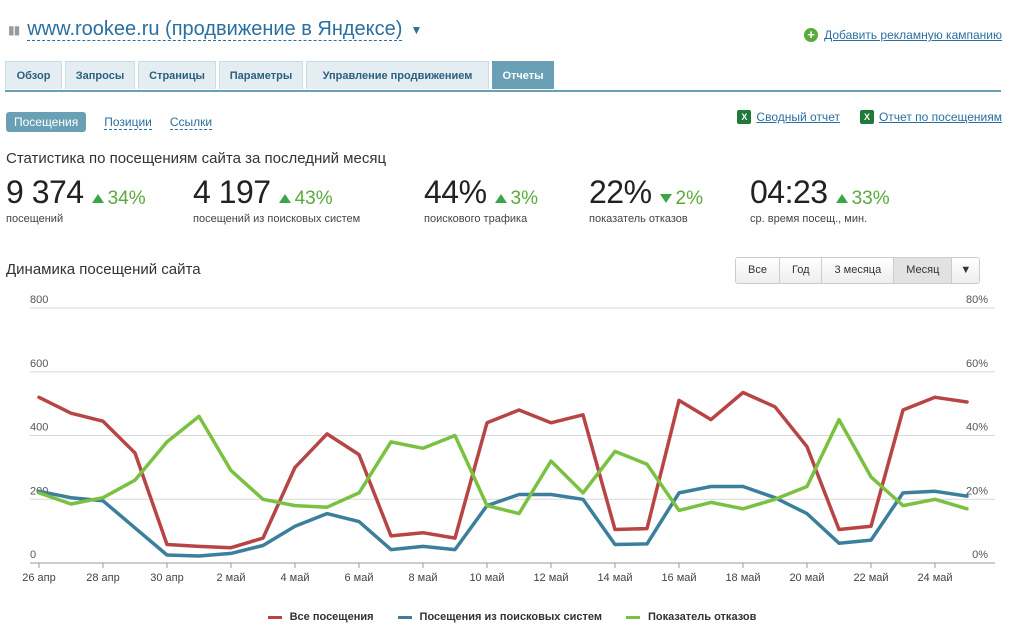 The image size is (1024, 636). What do you see at coordinates (277, 219) in the screenshot?
I see `stat-label: посещений из поисковых систем` at bounding box center [277, 219].